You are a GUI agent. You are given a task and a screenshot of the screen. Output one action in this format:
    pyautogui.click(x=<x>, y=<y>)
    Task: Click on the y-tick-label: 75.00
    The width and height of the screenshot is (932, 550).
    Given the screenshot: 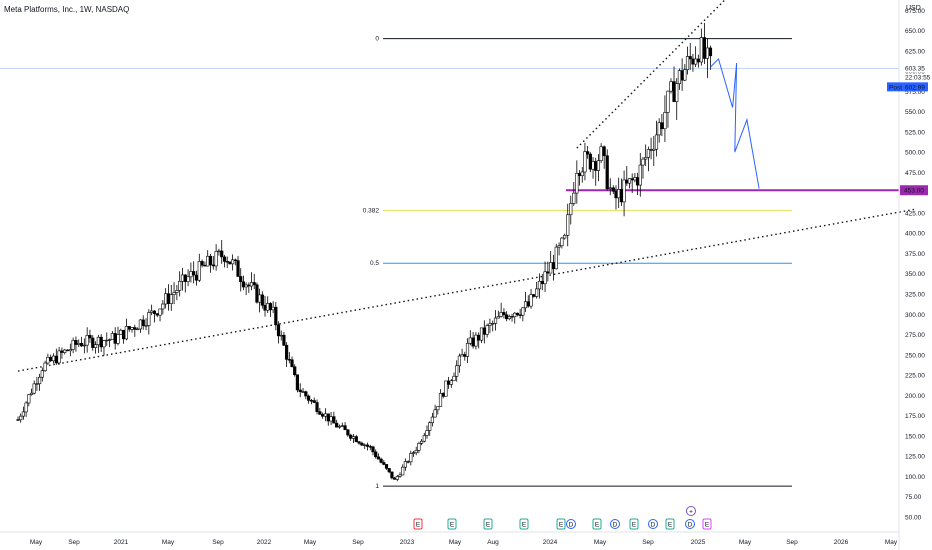 What is the action you would take?
    pyautogui.click(x=913, y=497)
    